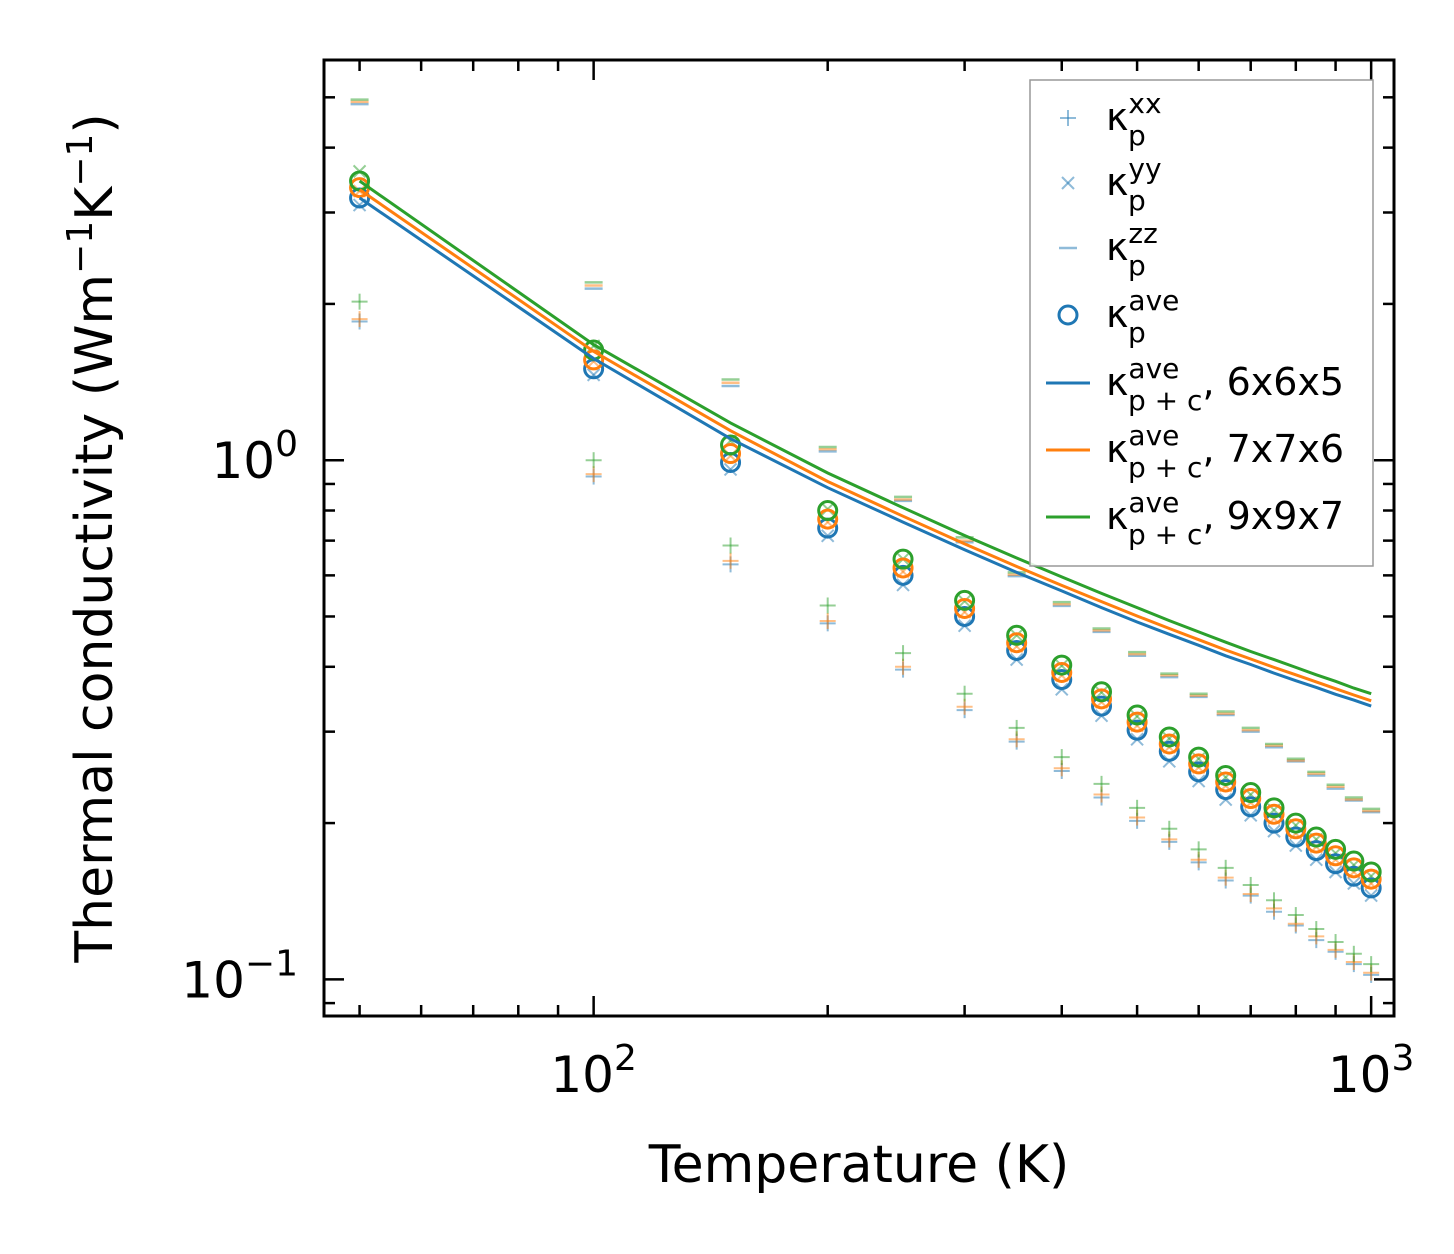 Image resolution: width=1454 pixels, height=1254 pixels. I want to click on legend-label: κyy p, so click(1134, 184).